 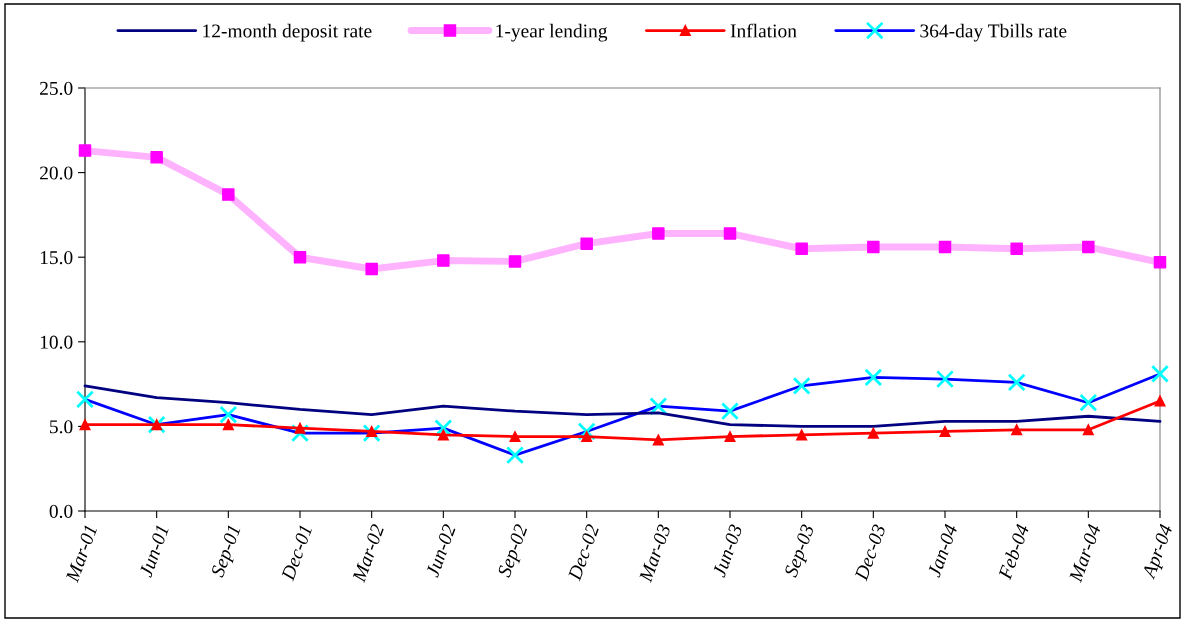 What do you see at coordinates (763, 30) in the screenshot?
I see `legend-label: Inflation` at bounding box center [763, 30].